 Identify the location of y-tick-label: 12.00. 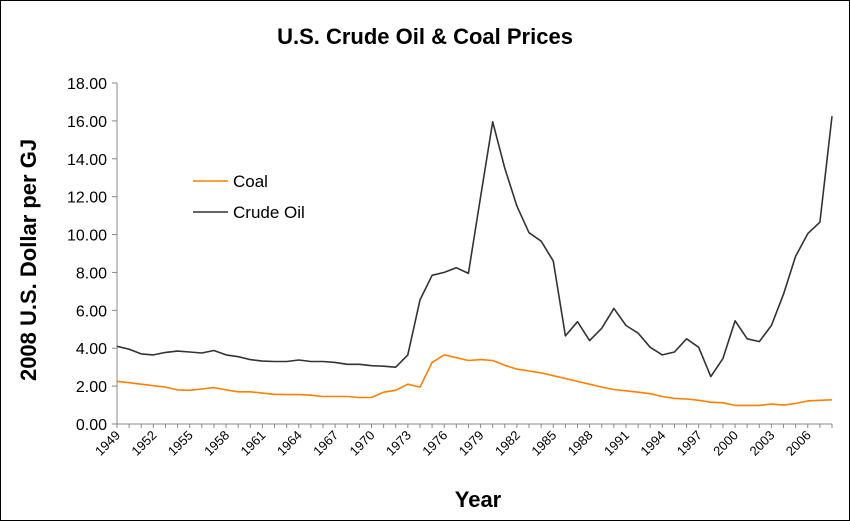
(87, 198).